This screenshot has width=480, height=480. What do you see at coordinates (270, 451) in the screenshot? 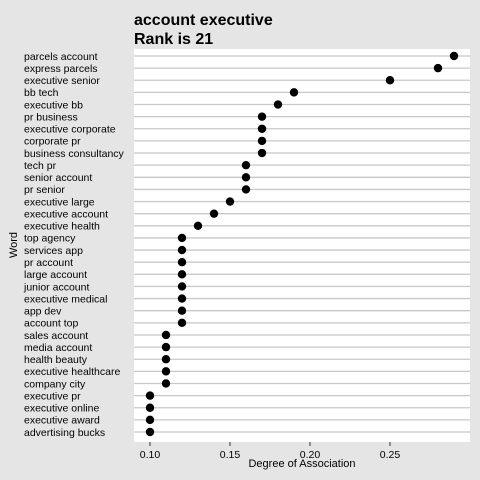
I see `x-axis-ticks: 0.10 0.15 0.20 0.25` at bounding box center [270, 451].